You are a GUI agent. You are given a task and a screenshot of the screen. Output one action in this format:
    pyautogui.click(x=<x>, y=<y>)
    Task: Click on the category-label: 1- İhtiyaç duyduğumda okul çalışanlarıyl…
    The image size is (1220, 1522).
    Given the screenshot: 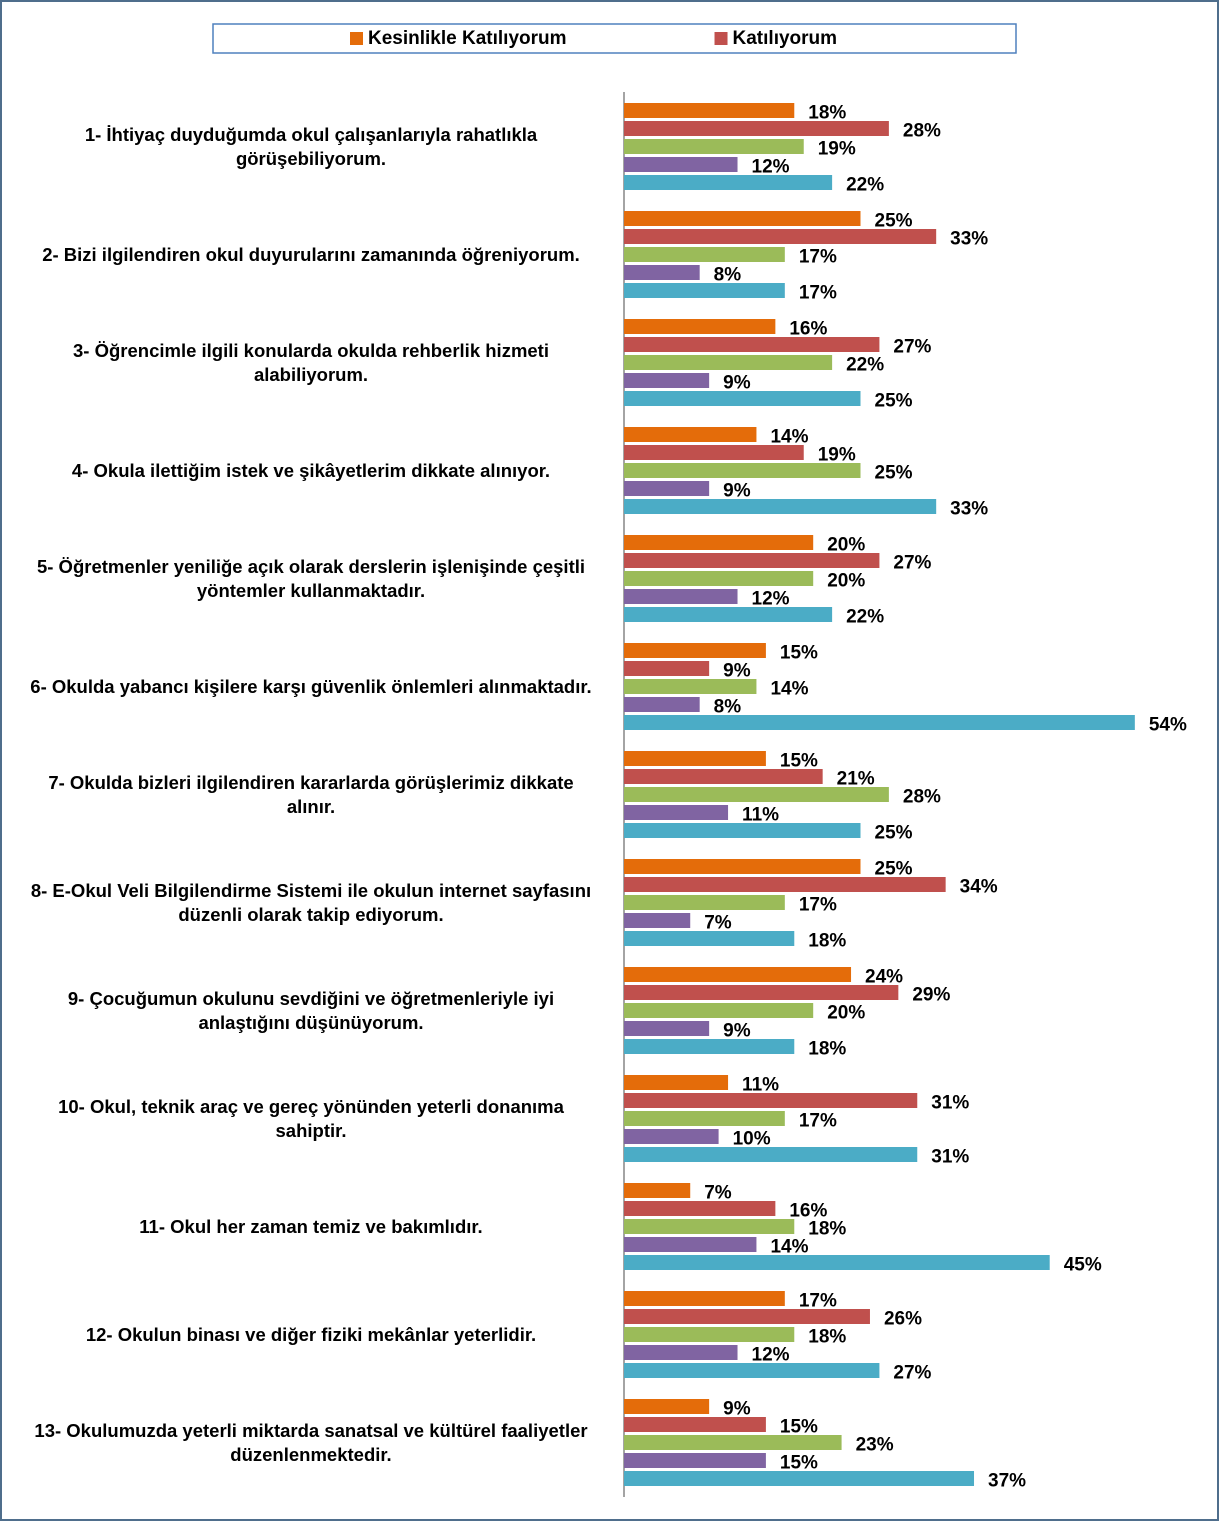 What is the action you would take?
    pyautogui.click(x=311, y=146)
    